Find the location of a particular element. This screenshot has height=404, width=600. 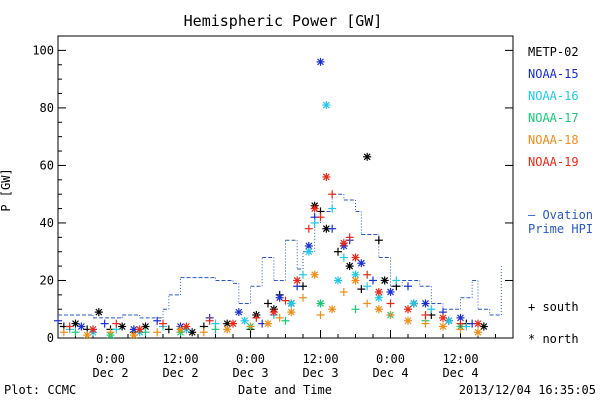

y-axis-label: P [GW] is located at coordinates (6, 189).